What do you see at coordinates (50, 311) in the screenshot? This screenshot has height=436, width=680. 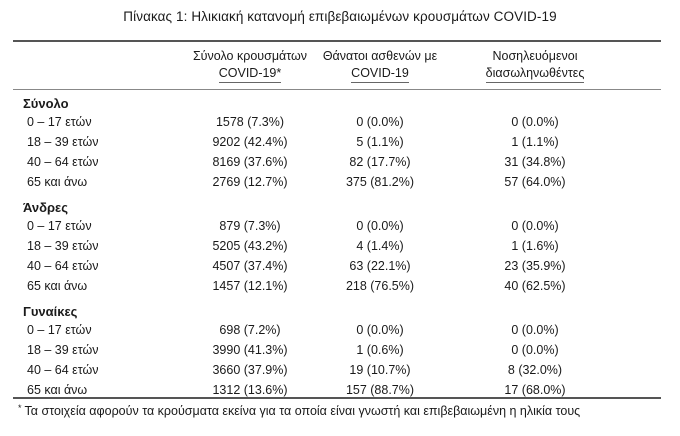 I see `group-heading: Γυναίκες` at bounding box center [50, 311].